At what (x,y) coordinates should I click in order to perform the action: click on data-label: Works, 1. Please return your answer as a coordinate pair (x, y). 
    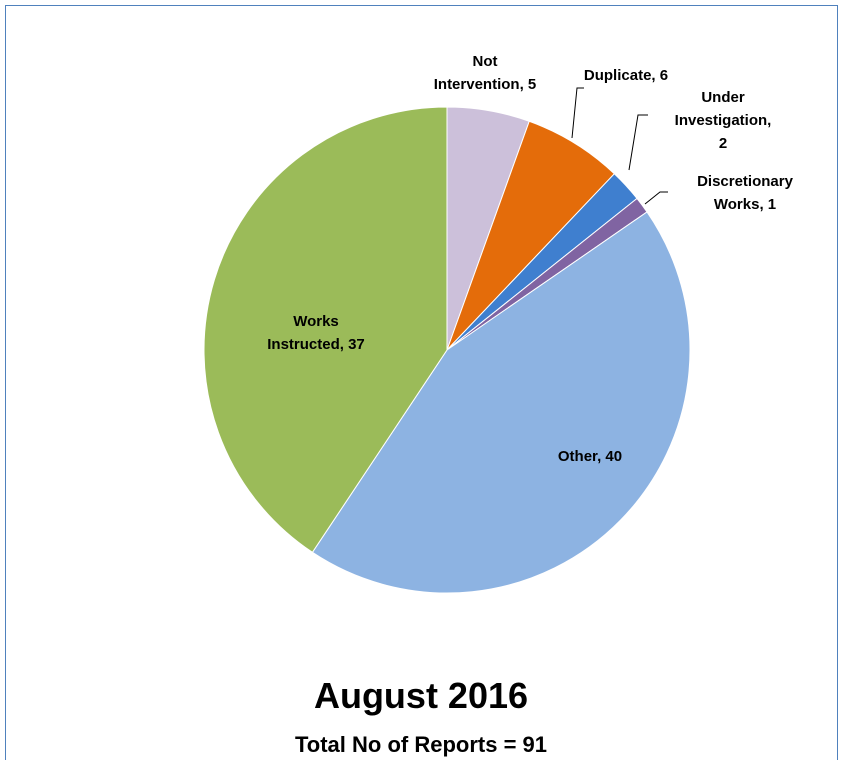
    Looking at the image, I should click on (745, 204).